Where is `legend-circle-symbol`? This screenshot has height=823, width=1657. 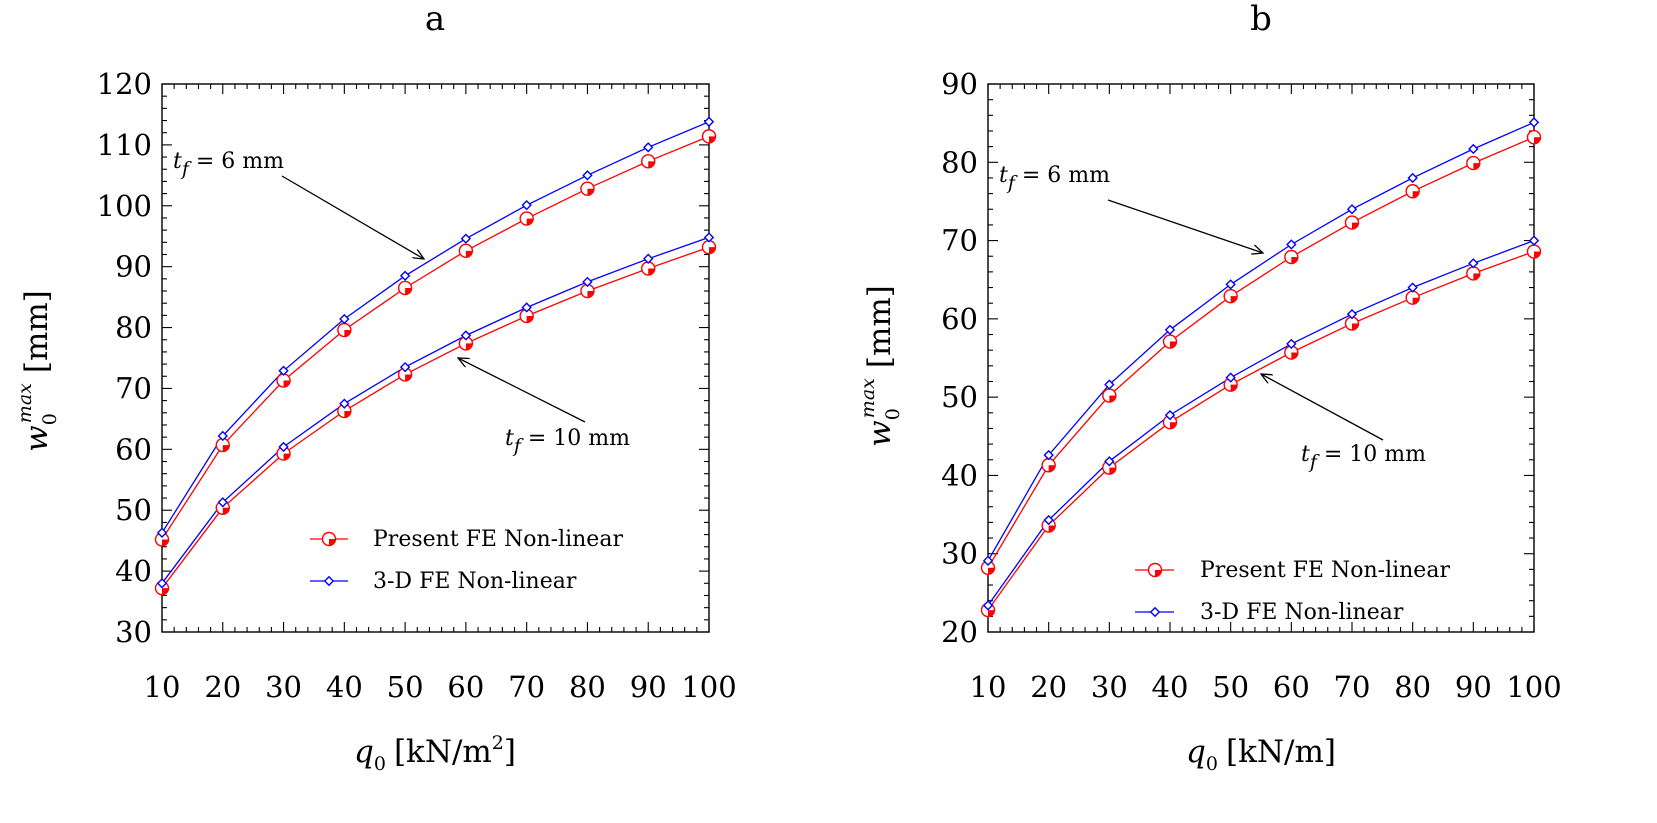
legend-circle-symbol is located at coordinates (329, 539).